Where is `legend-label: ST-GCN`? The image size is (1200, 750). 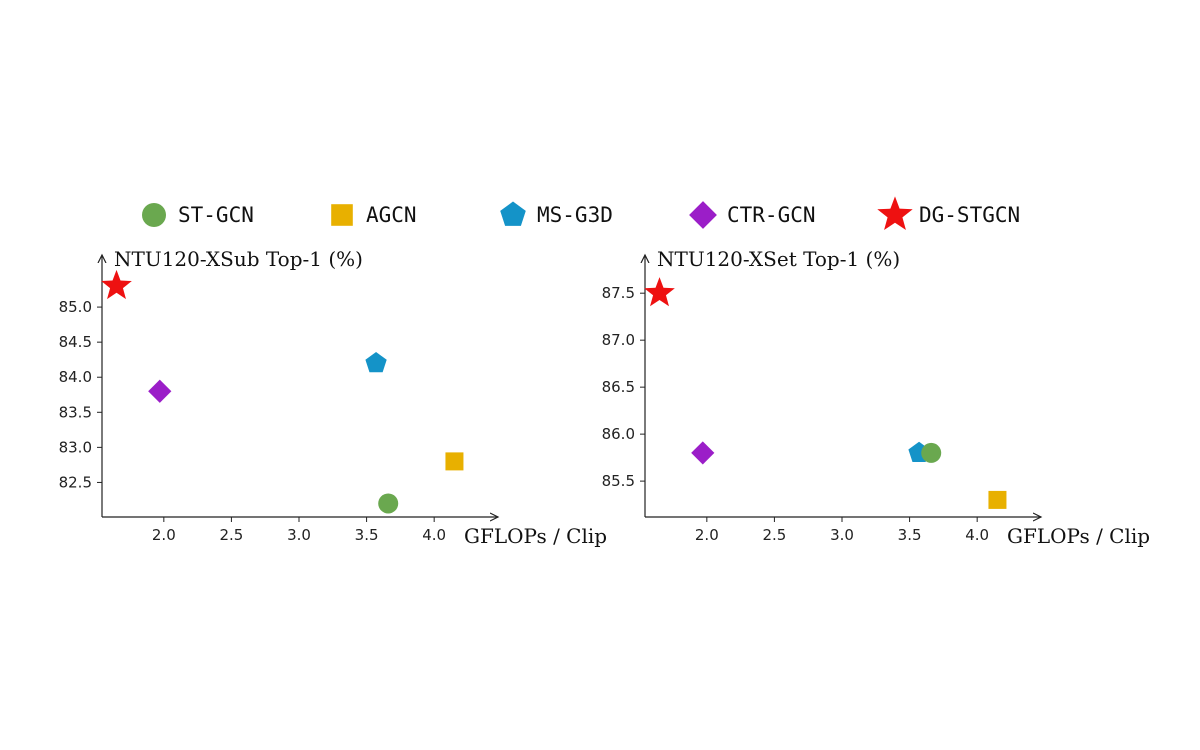 legend-label: ST-GCN is located at coordinates (216, 215).